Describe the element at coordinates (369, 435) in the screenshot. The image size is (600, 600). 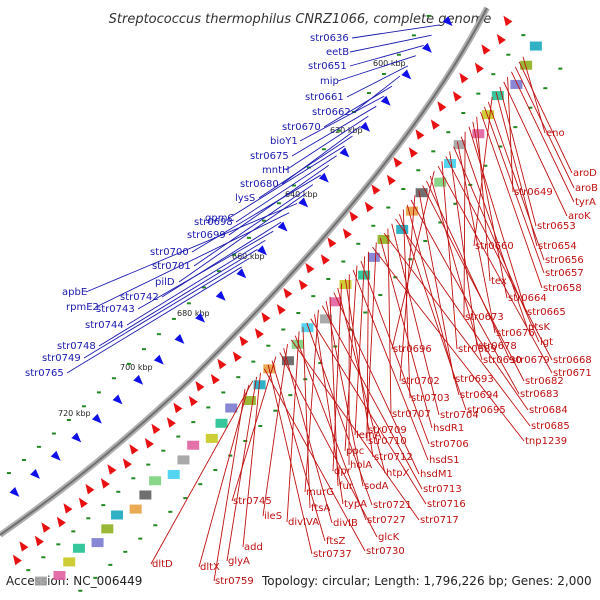
I see `gene-label-reverse: lemA` at that location.